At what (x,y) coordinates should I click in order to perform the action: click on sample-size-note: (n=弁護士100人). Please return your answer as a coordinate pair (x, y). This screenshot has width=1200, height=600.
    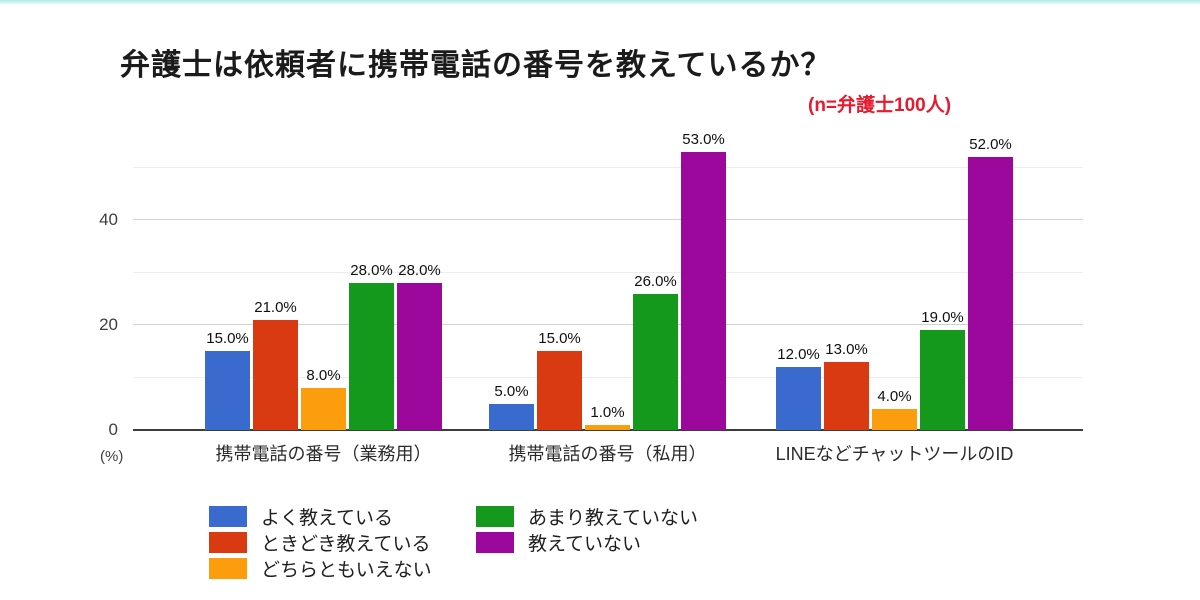
    Looking at the image, I should click on (880, 105).